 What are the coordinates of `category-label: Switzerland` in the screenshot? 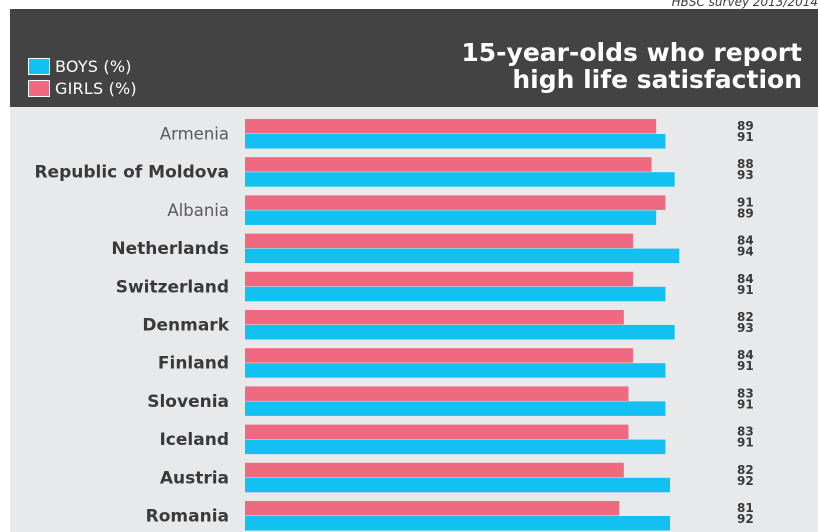 It's located at (172, 287).